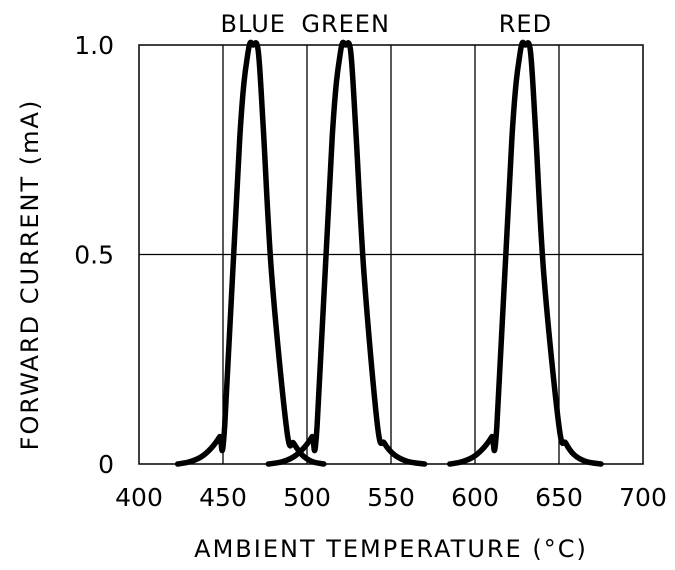 The image size is (675, 570). Describe the element at coordinates (30, 275) in the screenshot. I see `y-axis-title: FORWARD CURRENT (mA)` at that location.